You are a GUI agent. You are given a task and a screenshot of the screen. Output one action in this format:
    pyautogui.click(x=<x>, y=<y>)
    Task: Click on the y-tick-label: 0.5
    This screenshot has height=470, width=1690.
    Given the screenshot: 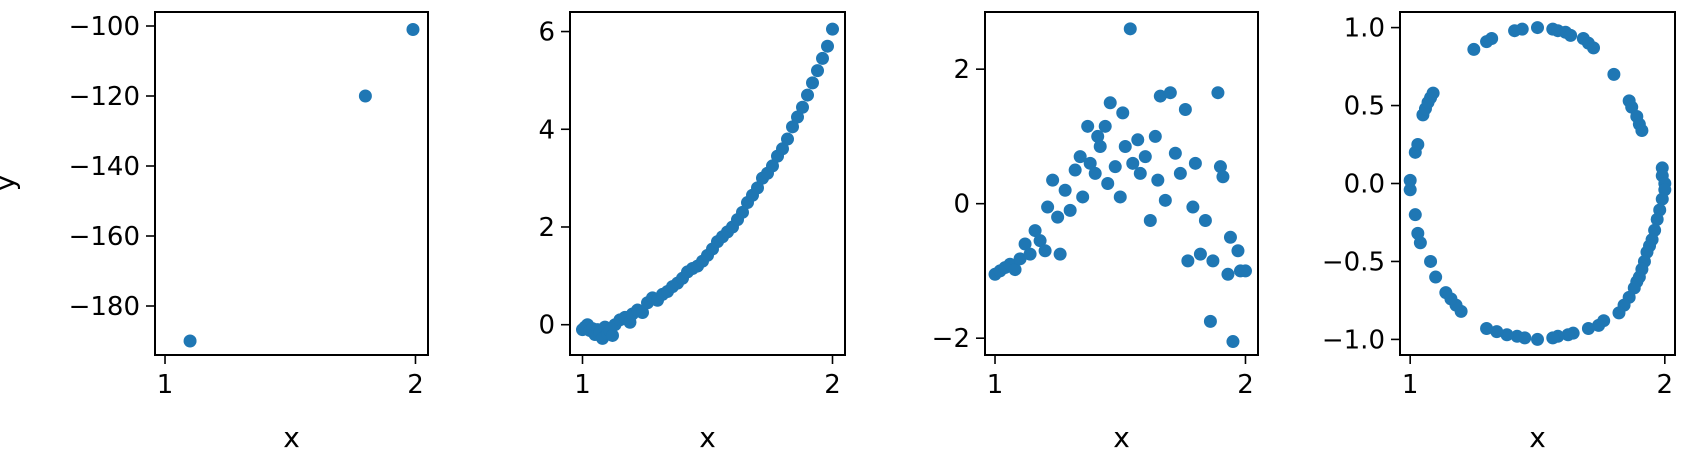 What is the action you would take?
    pyautogui.click(x=1364, y=107)
    